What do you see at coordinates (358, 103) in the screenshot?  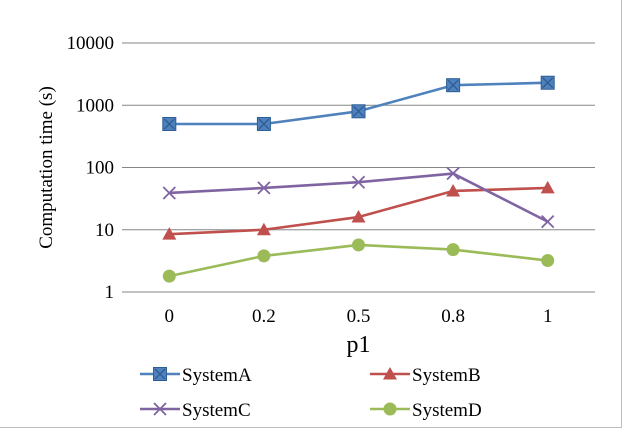 I see `series-SystemA` at bounding box center [358, 103].